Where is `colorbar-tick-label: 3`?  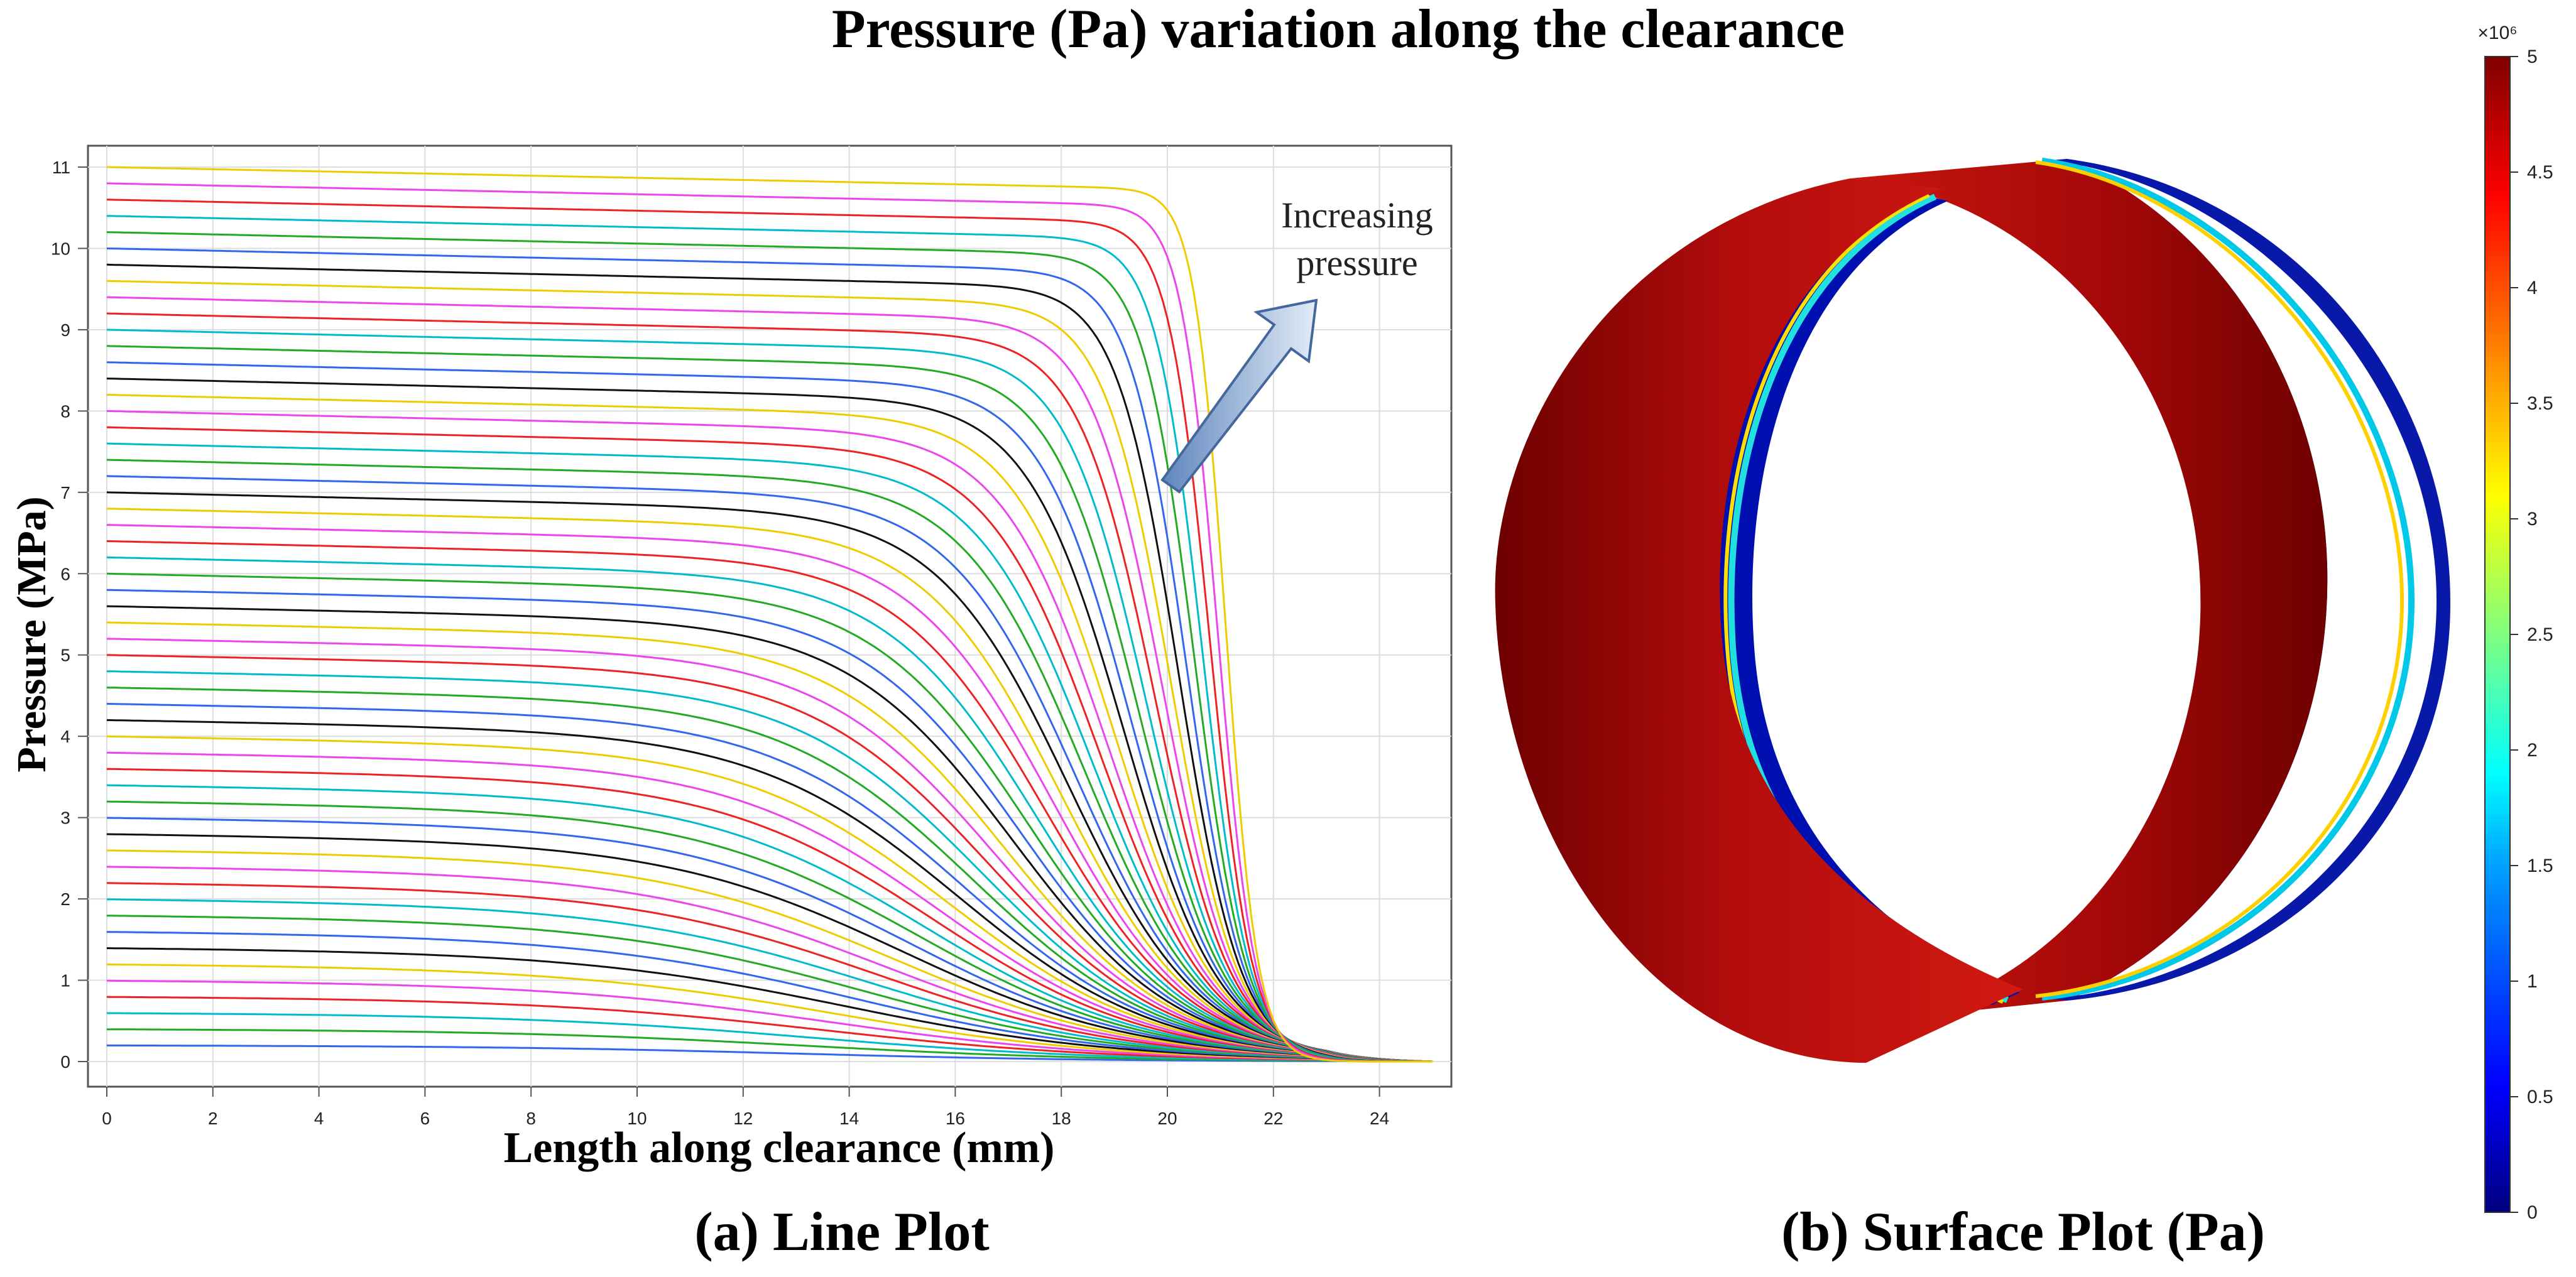
colorbar-tick-label: 3 is located at coordinates (2532, 519).